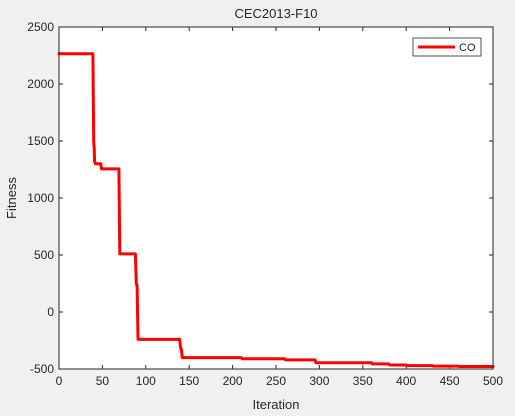 Image resolution: width=515 pixels, height=416 pixels. What do you see at coordinates (103, 381) in the screenshot?
I see `x-tick-label: 50` at bounding box center [103, 381].